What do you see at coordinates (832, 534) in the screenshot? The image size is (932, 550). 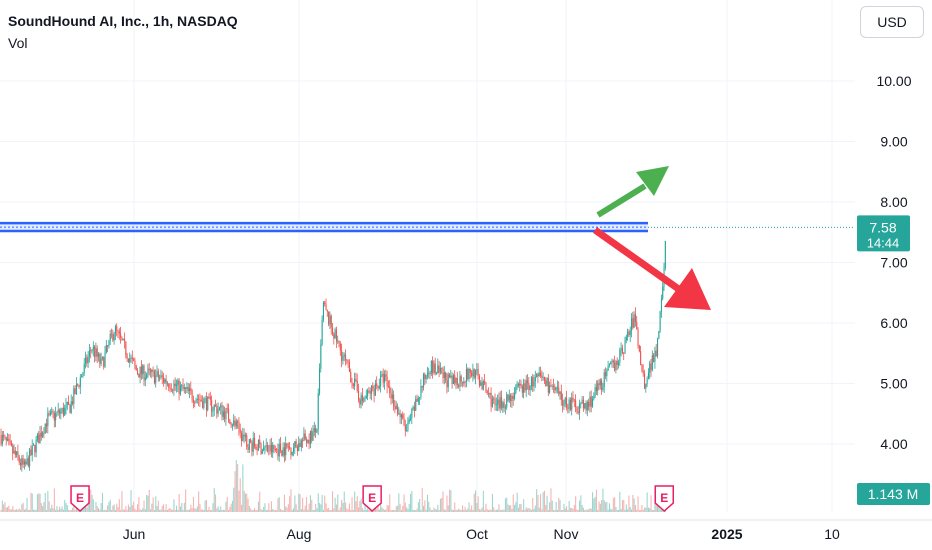 I see `x-tick-label: 10` at bounding box center [832, 534].